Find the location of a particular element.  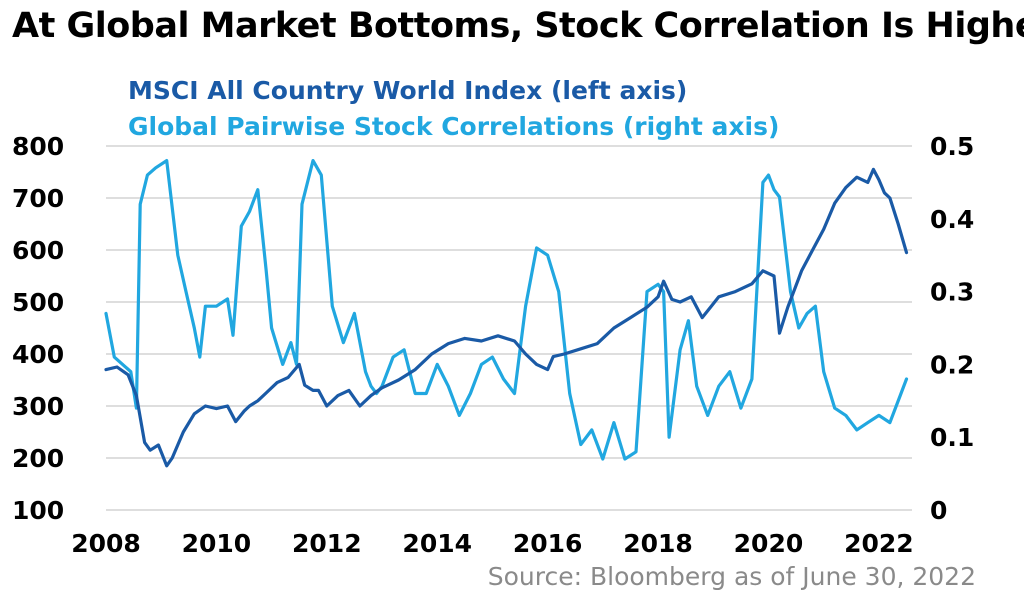

left-tick-label: 700 is located at coordinates (38, 198).